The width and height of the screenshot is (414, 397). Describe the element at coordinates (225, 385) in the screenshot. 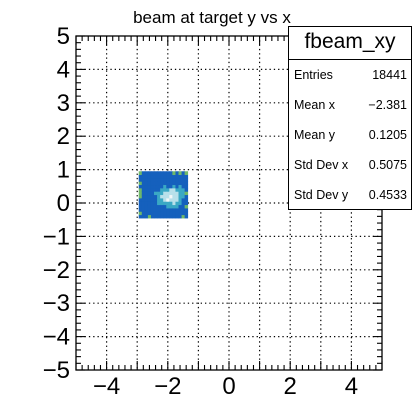

I see `x-tick-labels: −4 −2 0 2 4` at that location.